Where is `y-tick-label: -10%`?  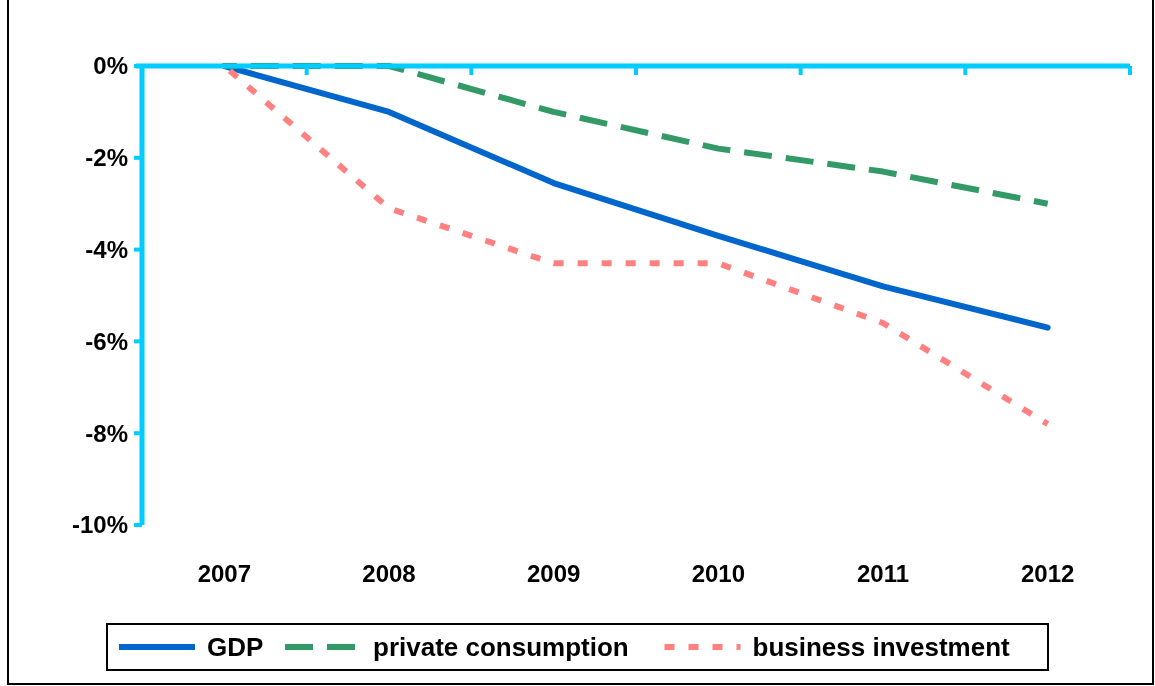
y-tick-label: -10% is located at coordinates (99, 525).